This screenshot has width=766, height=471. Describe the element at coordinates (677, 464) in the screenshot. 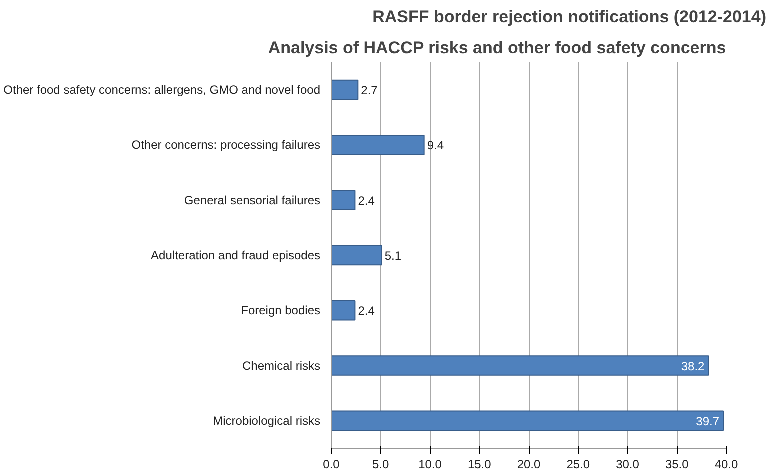

I see `x-tick-label: 35.0` at that location.